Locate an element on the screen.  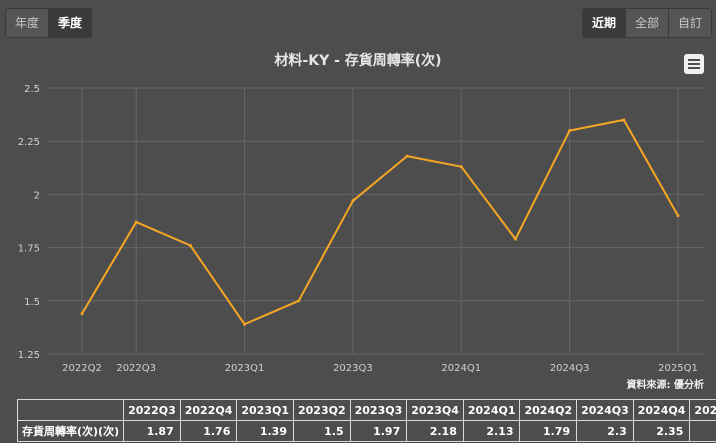
hamburger-menu-icon is located at coordinates (694, 64).